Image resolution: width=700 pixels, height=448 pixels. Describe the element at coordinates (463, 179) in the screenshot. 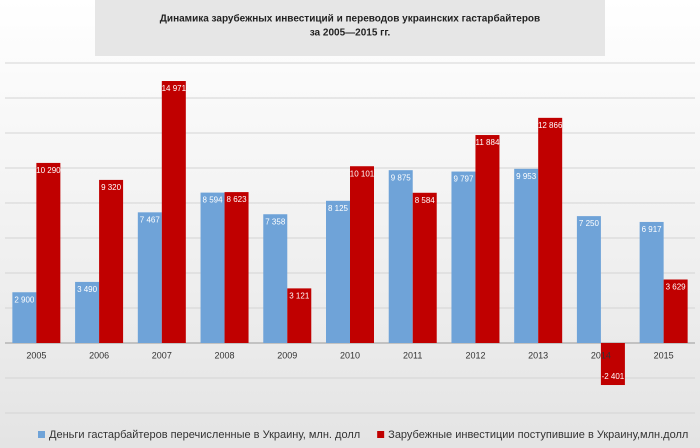

I see `value-label: 9 797` at that location.